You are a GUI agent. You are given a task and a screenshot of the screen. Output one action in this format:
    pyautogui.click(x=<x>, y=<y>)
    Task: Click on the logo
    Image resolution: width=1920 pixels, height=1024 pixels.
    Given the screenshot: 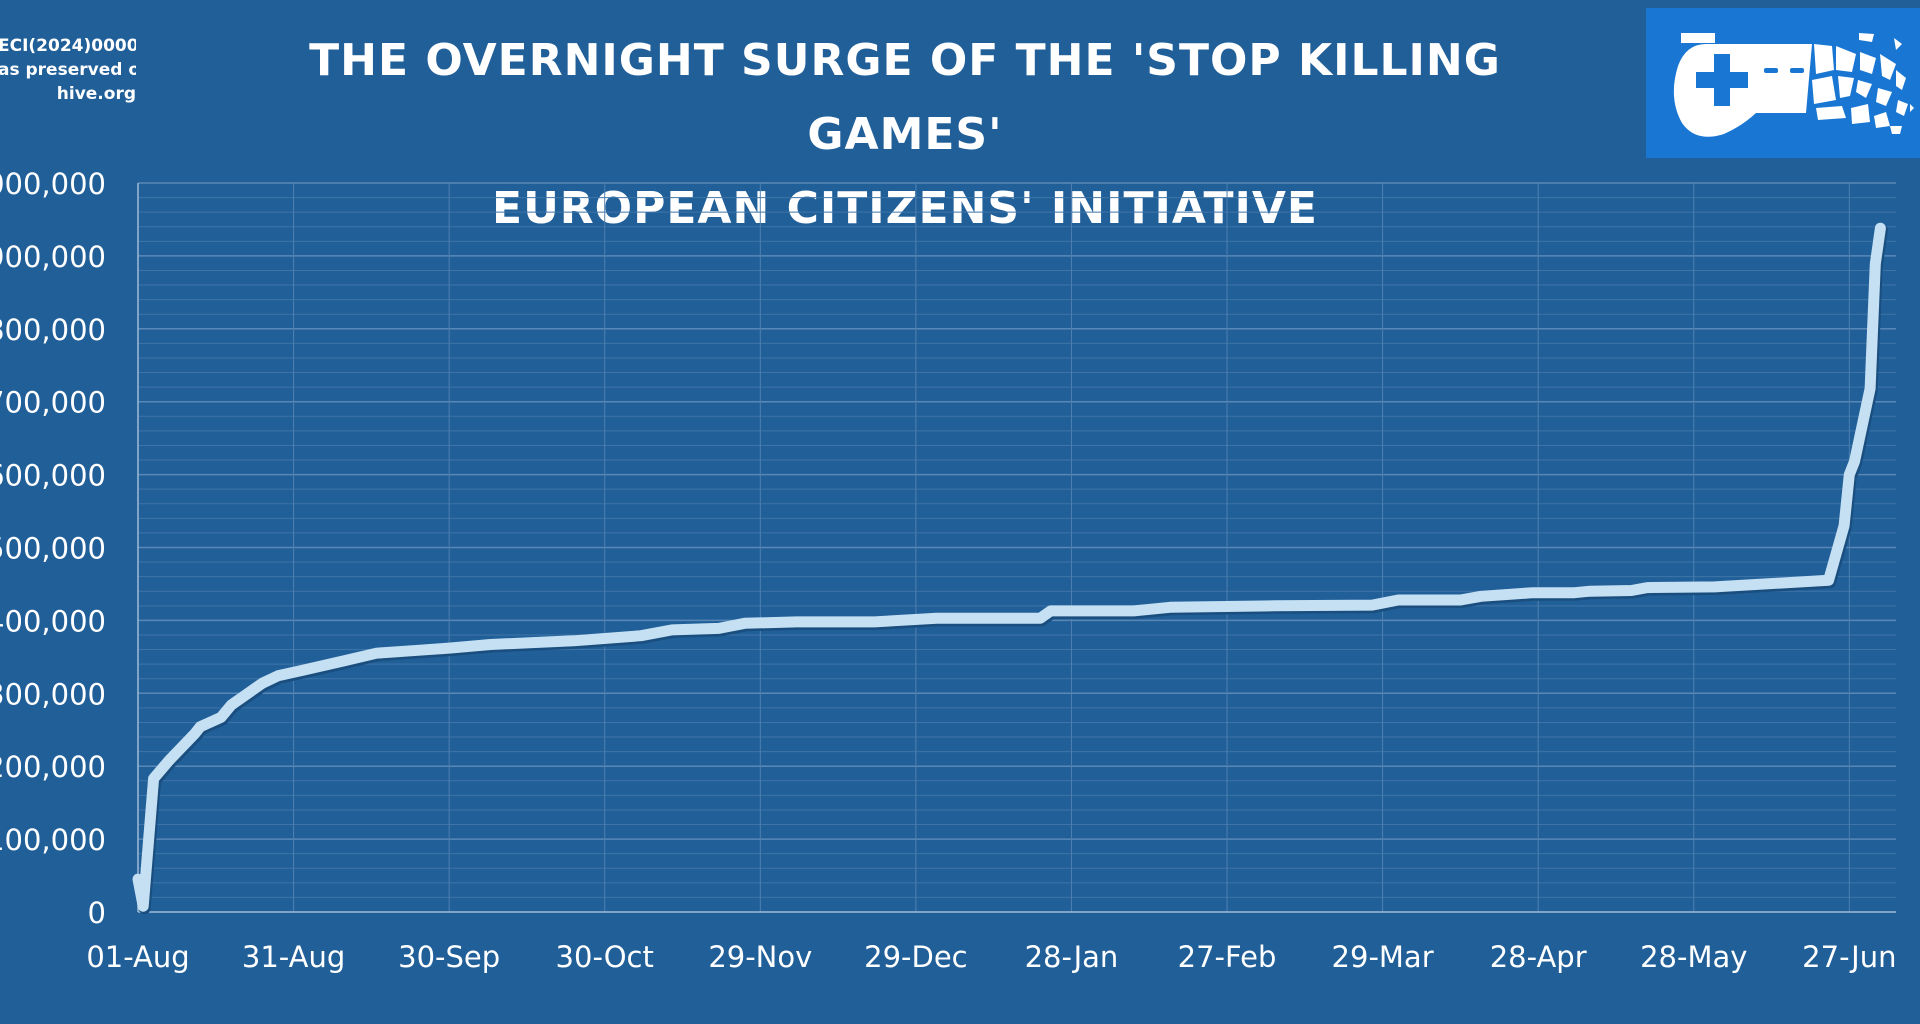 What is the action you would take?
    pyautogui.click(x=1783, y=83)
    